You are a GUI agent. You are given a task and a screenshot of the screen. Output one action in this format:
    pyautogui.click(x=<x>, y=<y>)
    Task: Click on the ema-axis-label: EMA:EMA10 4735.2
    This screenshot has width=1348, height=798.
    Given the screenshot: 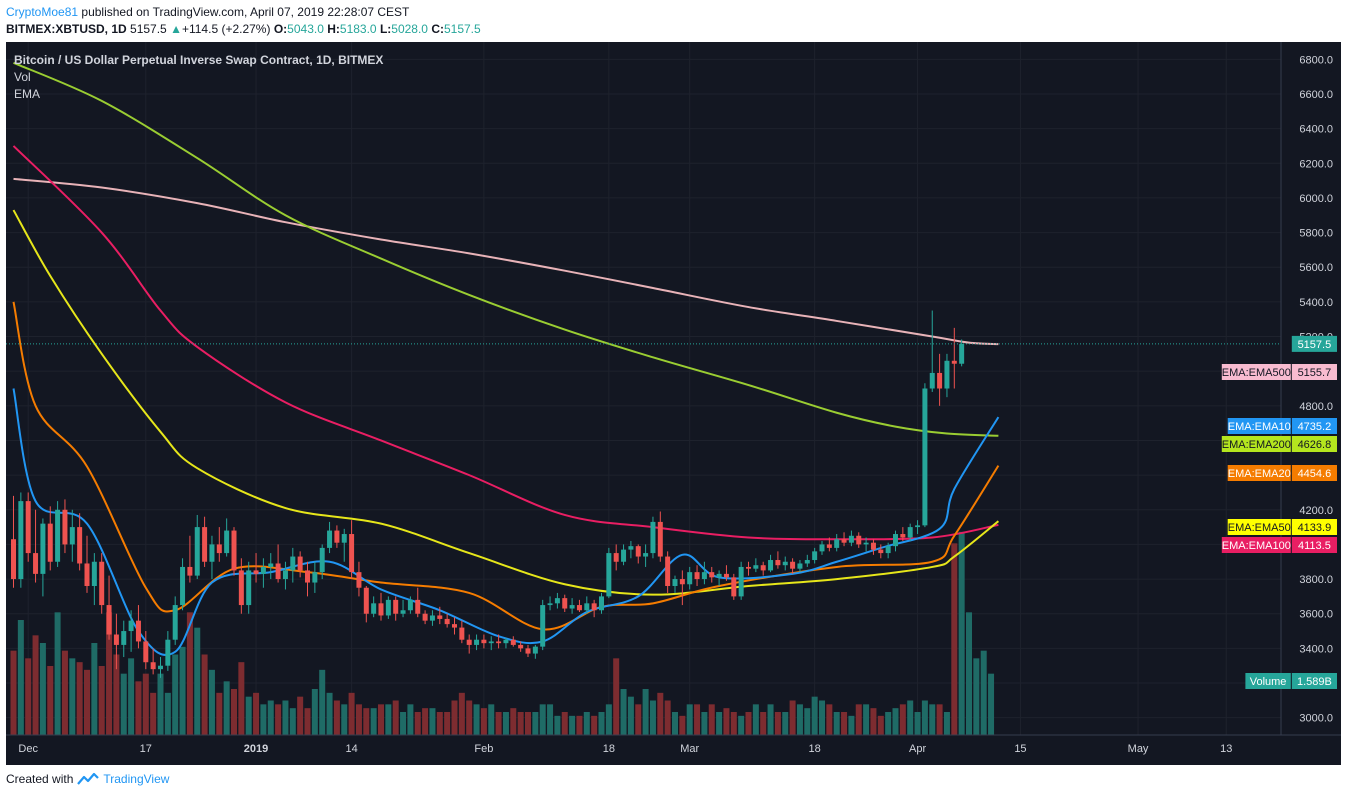 What is the action you would take?
    pyautogui.click(x=1282, y=426)
    